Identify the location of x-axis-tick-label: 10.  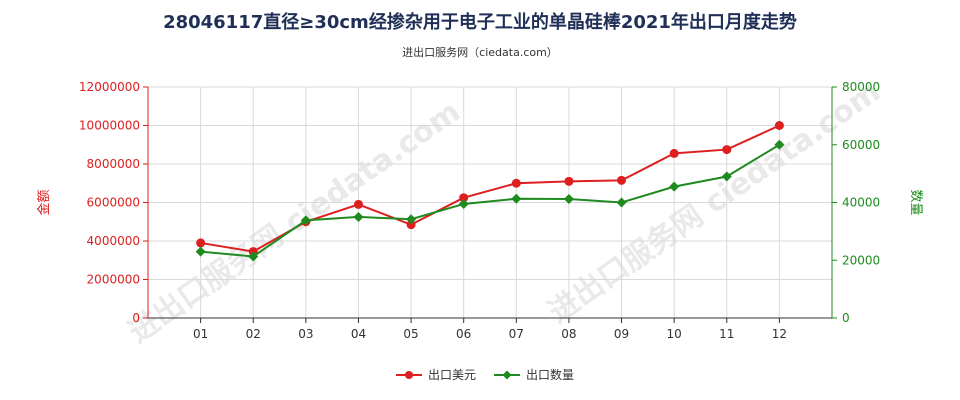
(674, 334).